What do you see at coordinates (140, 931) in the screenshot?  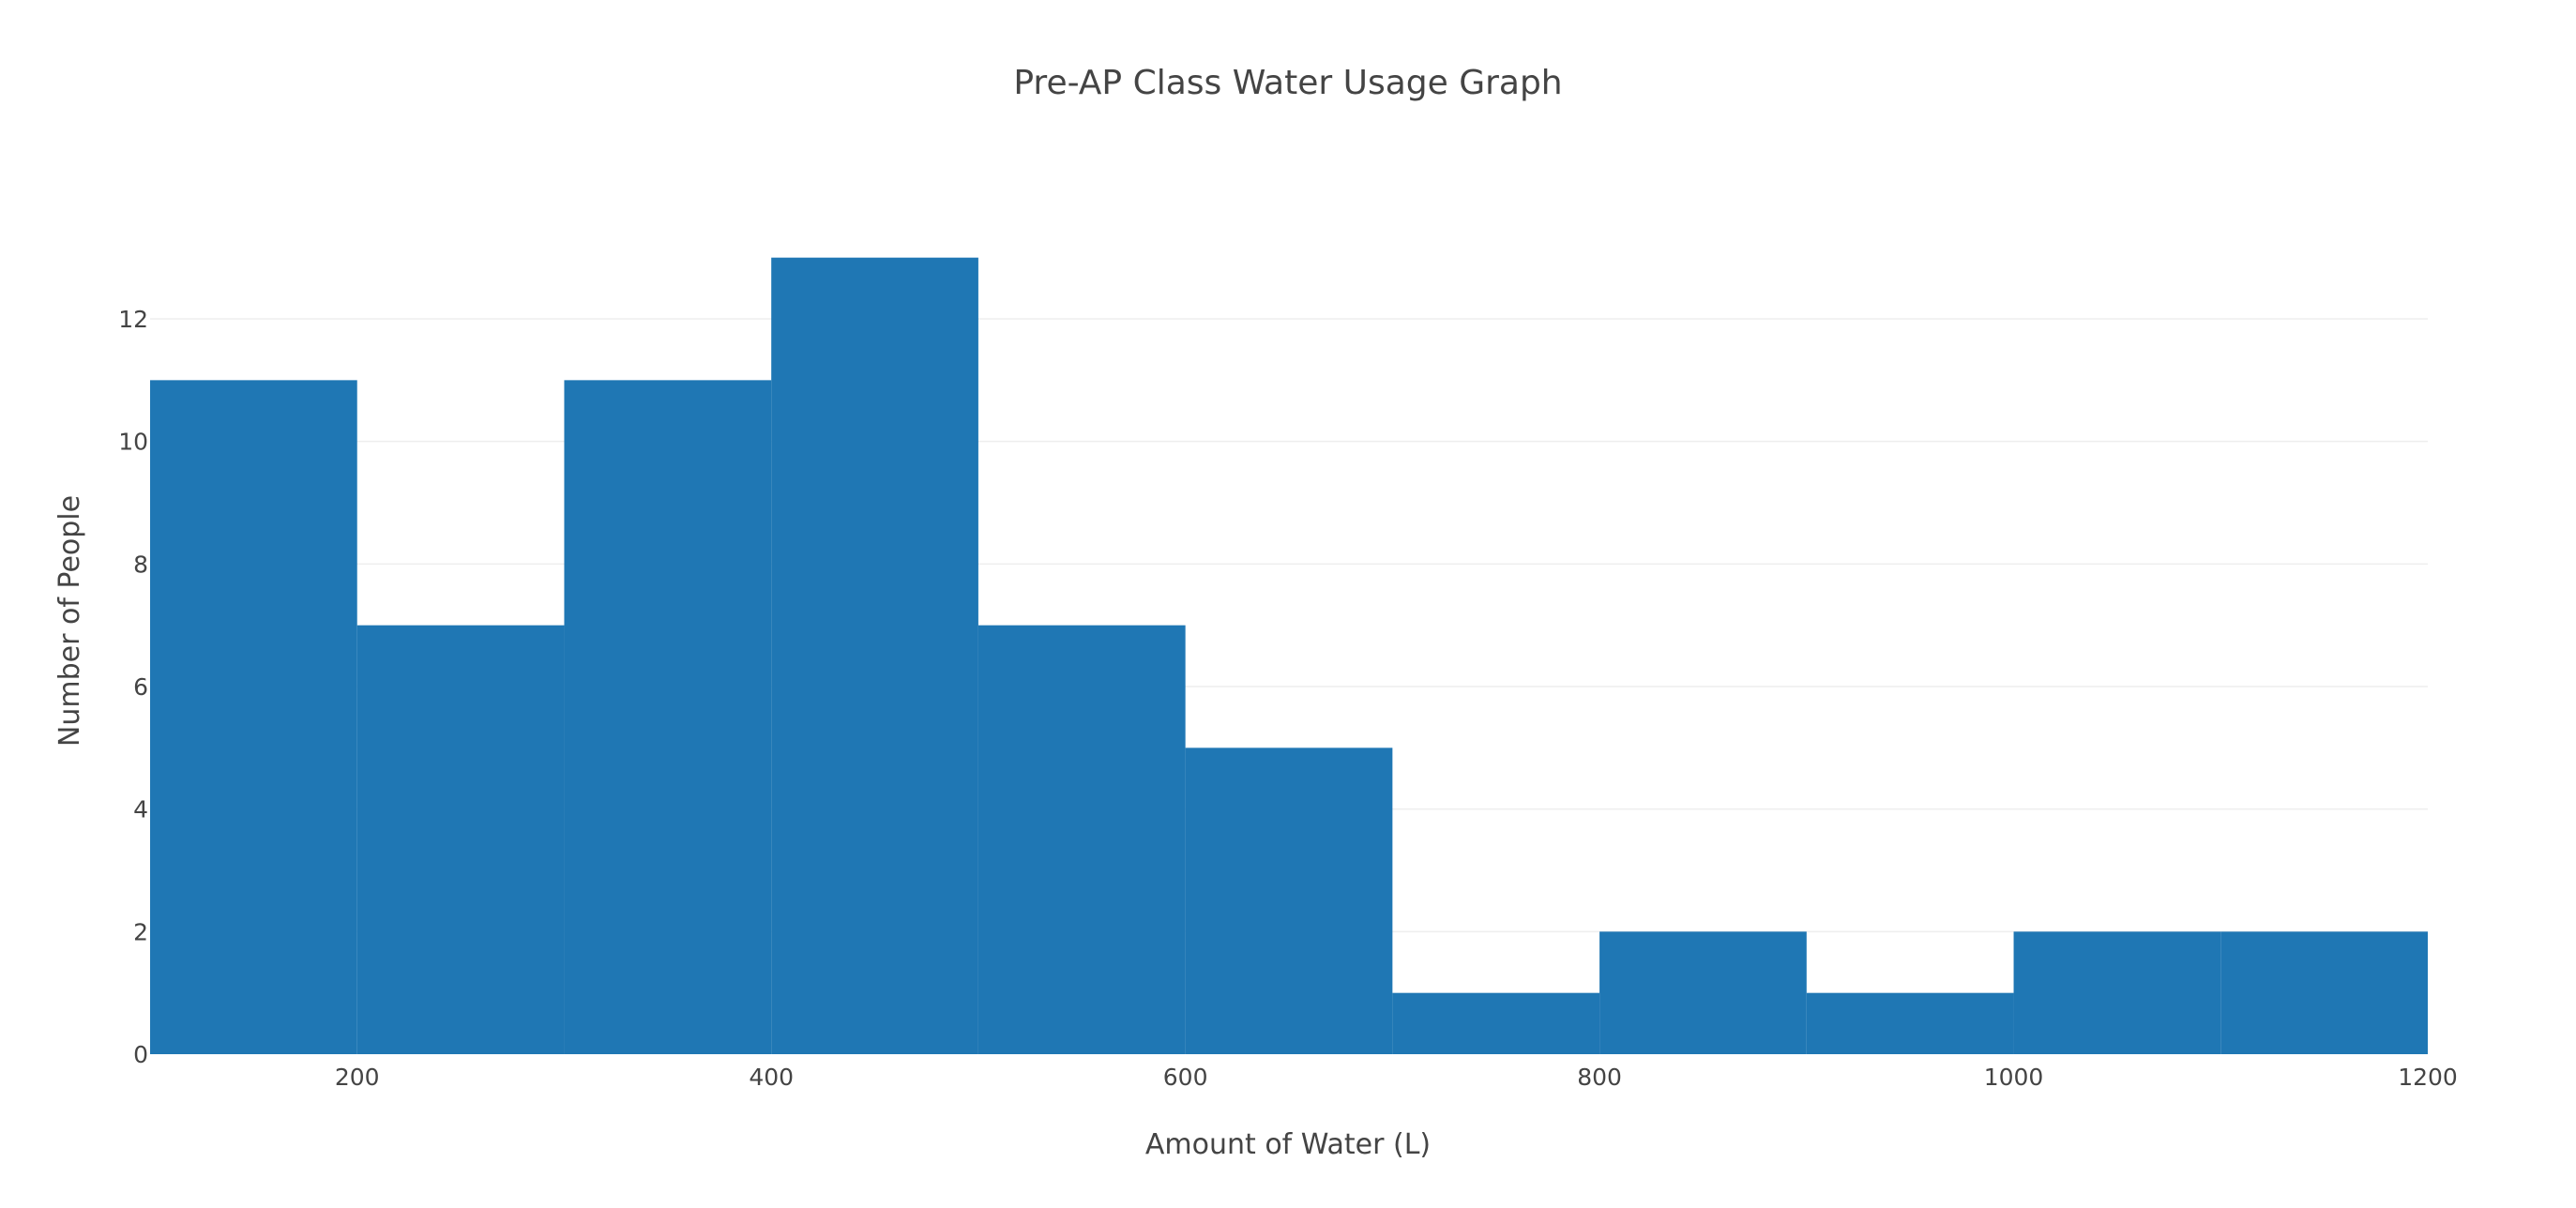 I see `y-tick-label: 2` at bounding box center [140, 931].